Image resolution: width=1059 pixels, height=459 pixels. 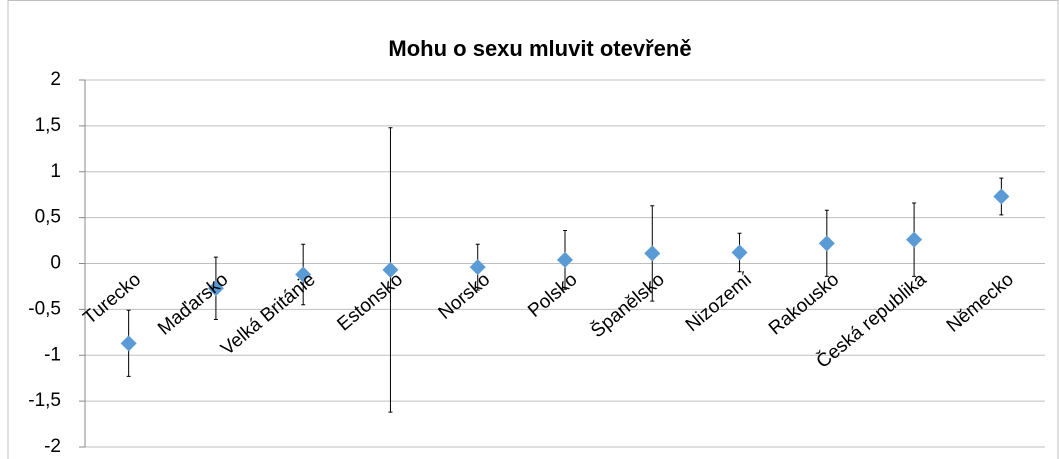 What do you see at coordinates (48, 125) in the screenshot?
I see `y-tick-label: 1,5` at bounding box center [48, 125].